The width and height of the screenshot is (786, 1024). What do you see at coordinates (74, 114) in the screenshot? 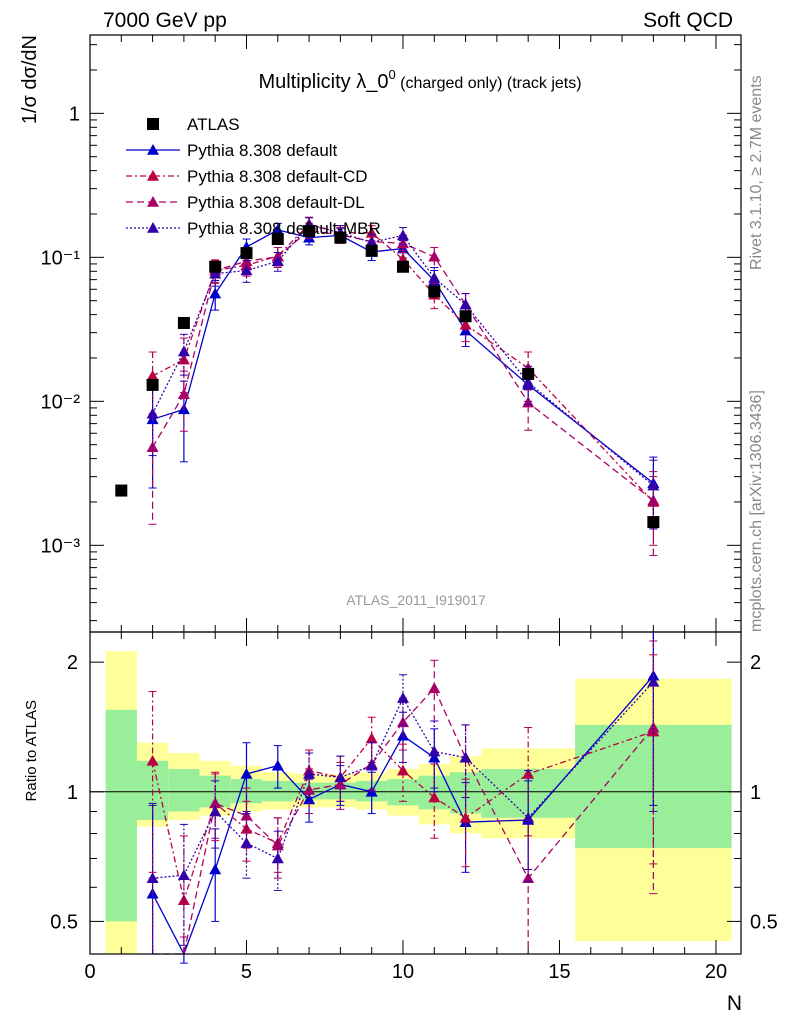
I see `y-tick-label: 1` at bounding box center [74, 114].